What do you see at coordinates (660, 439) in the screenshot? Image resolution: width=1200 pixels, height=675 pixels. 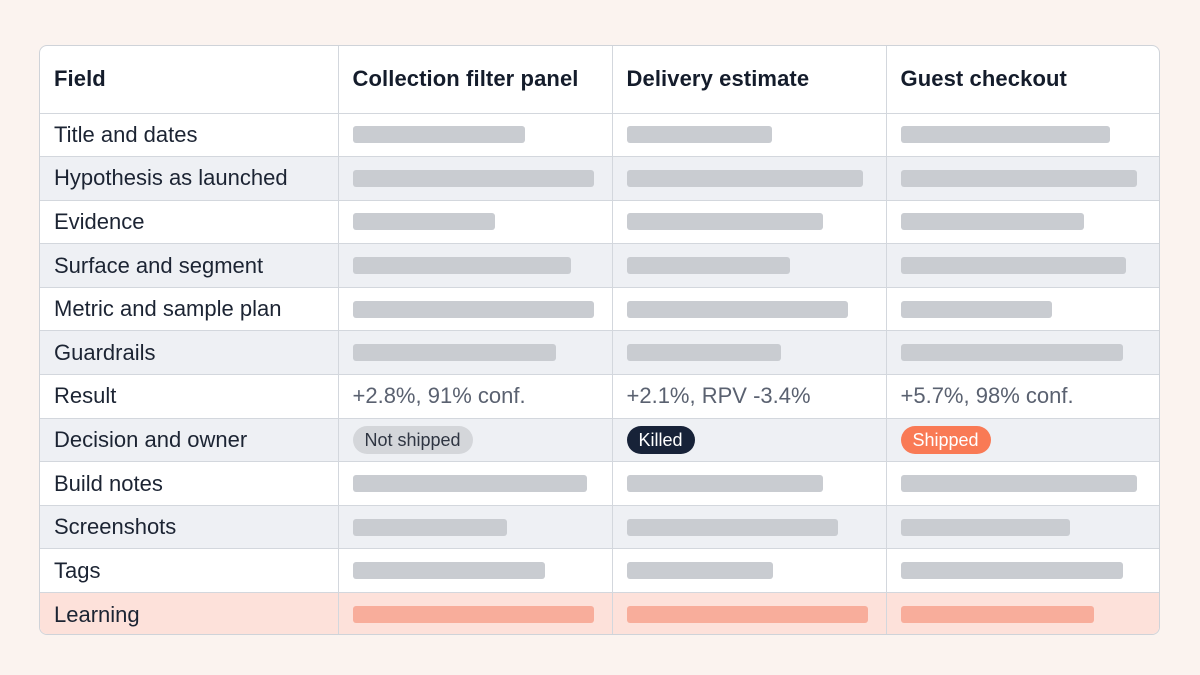 I see `status-badge-killed: Killed` at bounding box center [660, 439].